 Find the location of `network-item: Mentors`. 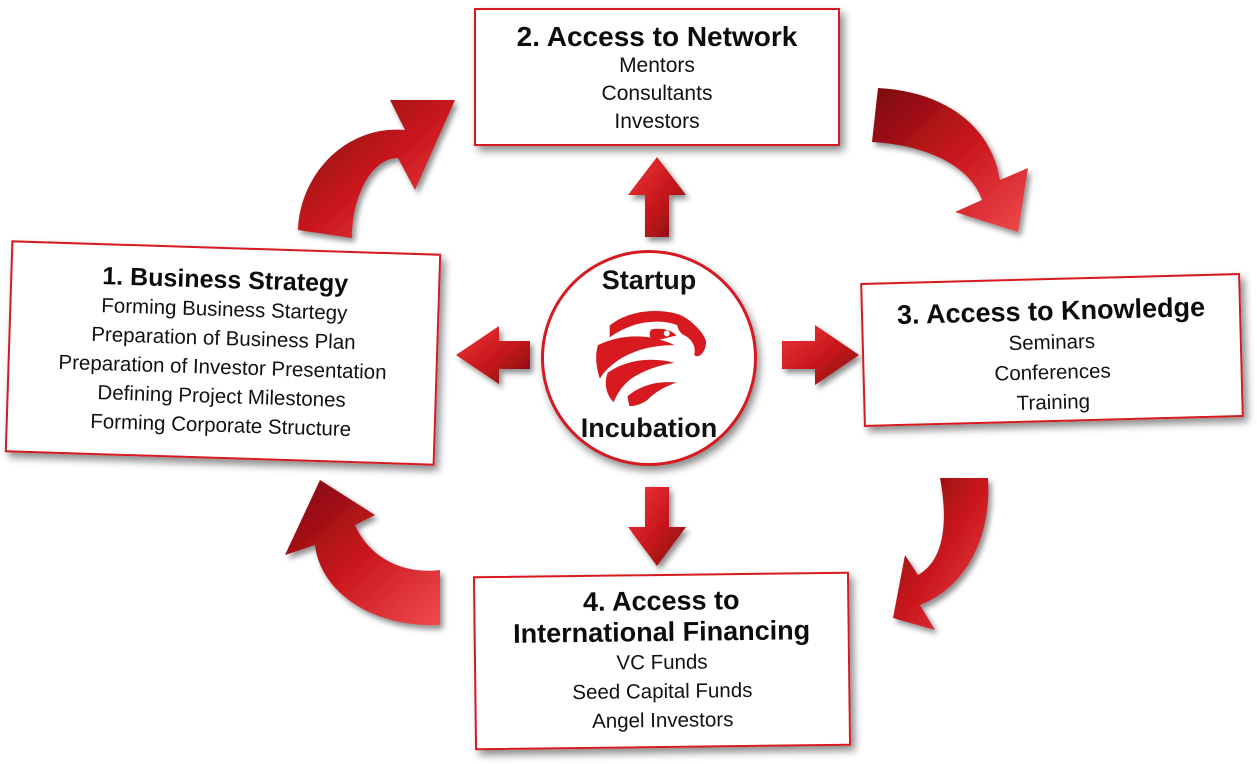

network-item: Mentors is located at coordinates (657, 65).